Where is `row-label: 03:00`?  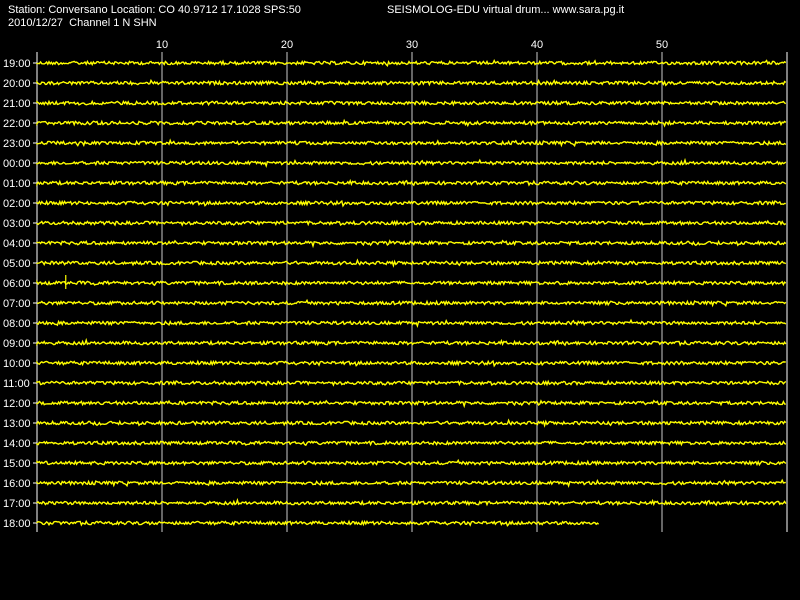
row-label: 03:00 is located at coordinates (17, 224).